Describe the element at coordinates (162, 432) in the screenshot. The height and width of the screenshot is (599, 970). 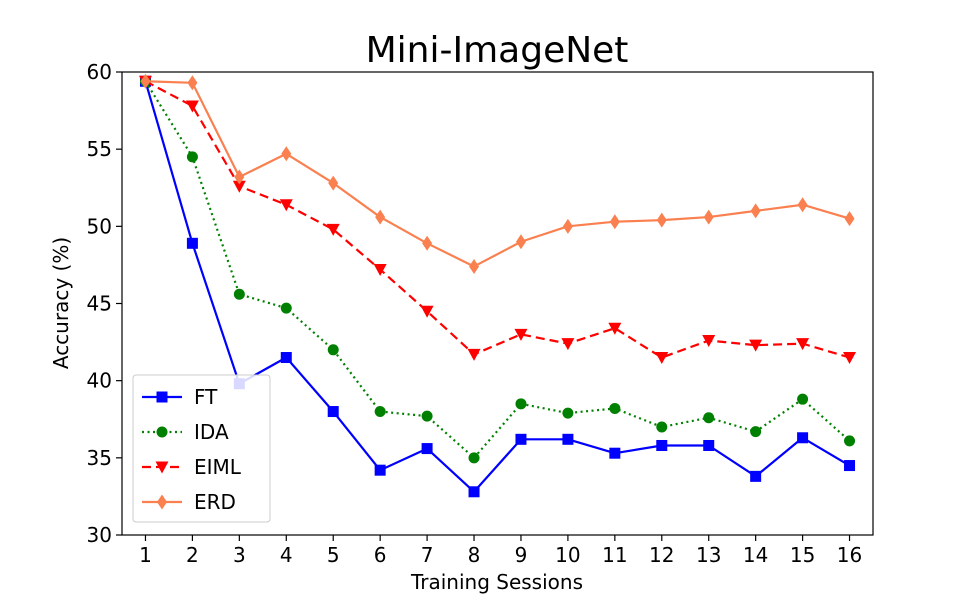
I see `legend-marker-ida` at that location.